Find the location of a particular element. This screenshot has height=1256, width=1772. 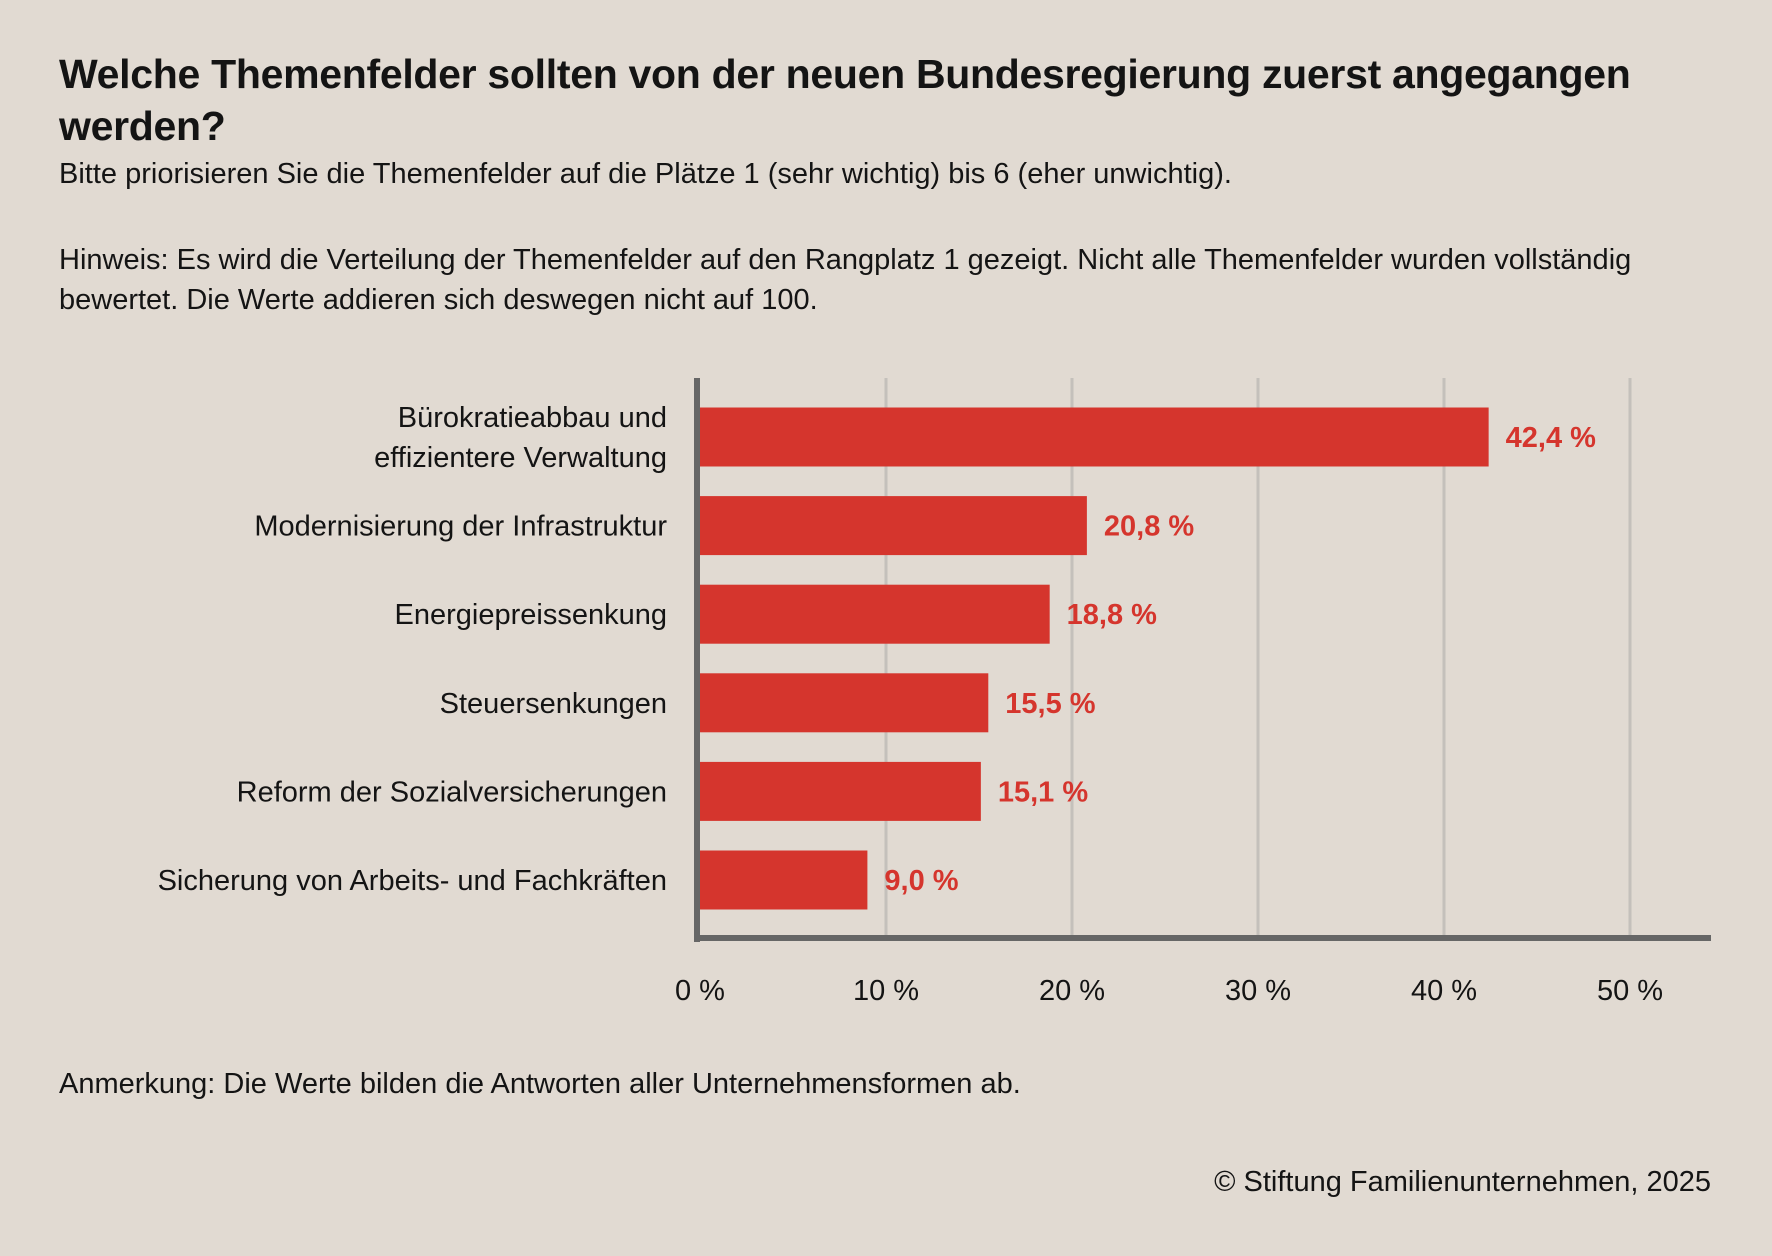

x-tick-label: 10 % is located at coordinates (886, 991).